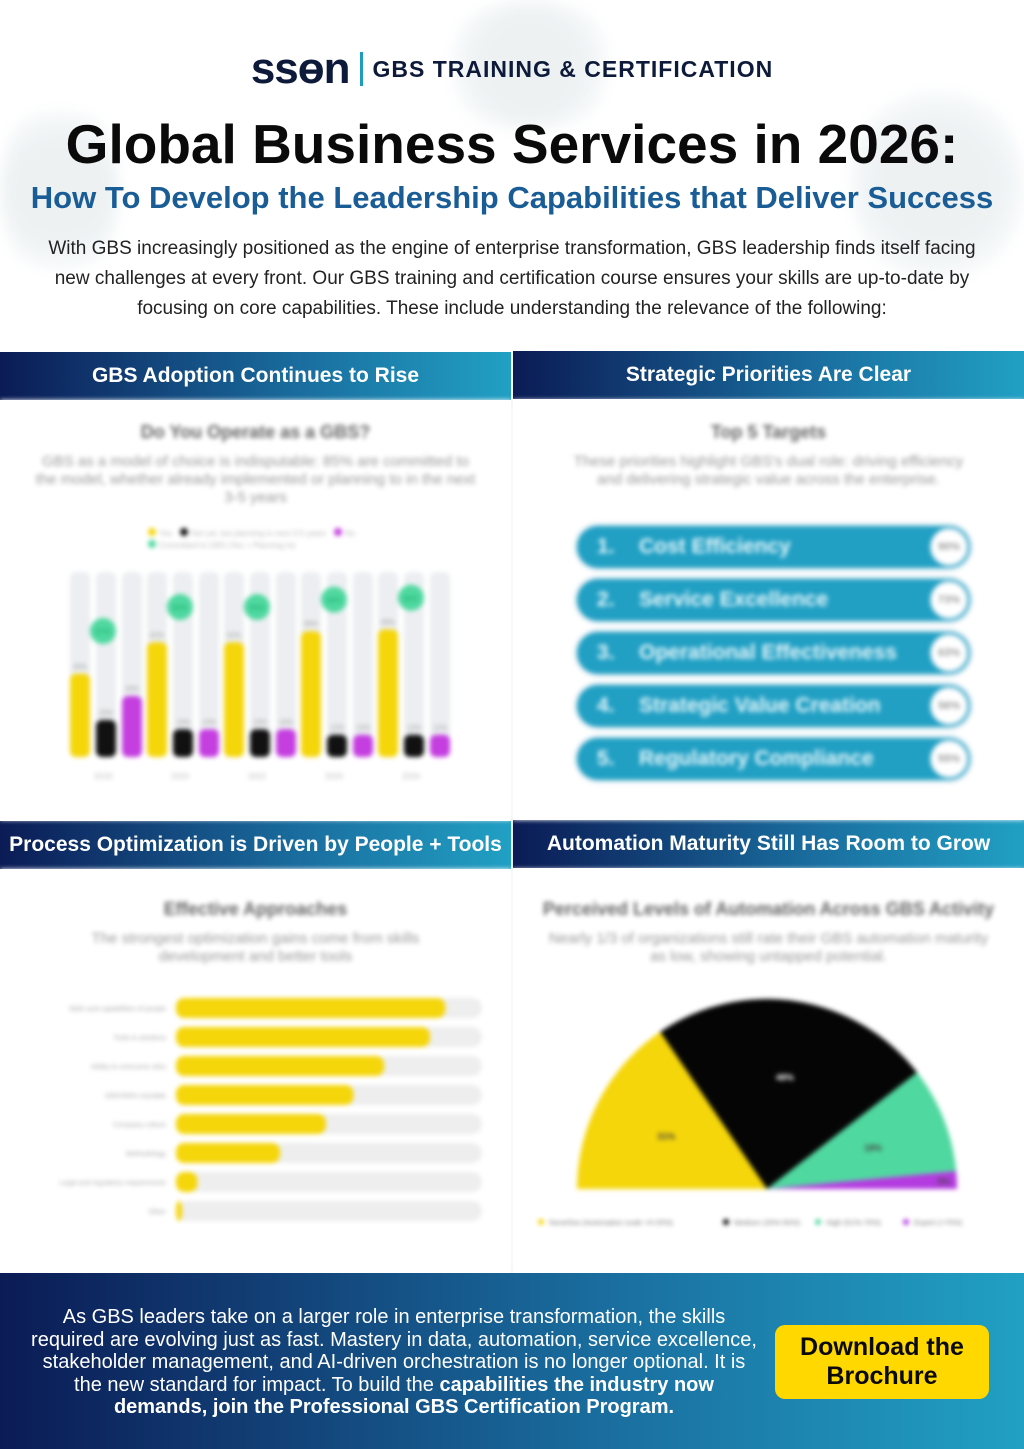 This screenshot has width=1024, height=1449. I want to click on committed-label: 85%, so click(411, 599).